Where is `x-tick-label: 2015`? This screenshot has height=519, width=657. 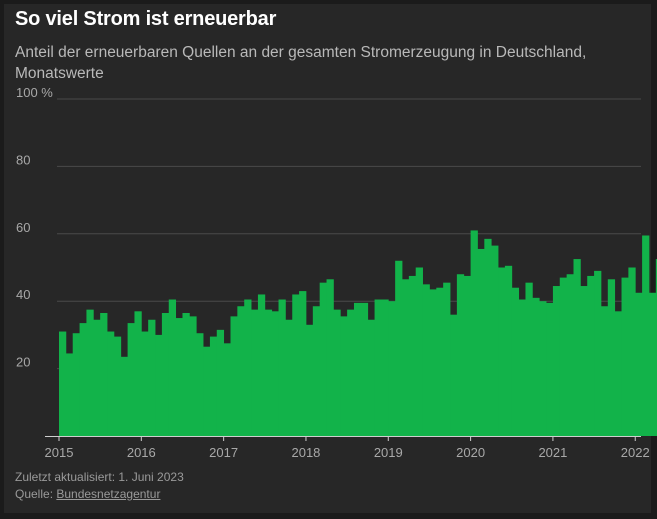
x-tick-label: 2015 is located at coordinates (59, 452).